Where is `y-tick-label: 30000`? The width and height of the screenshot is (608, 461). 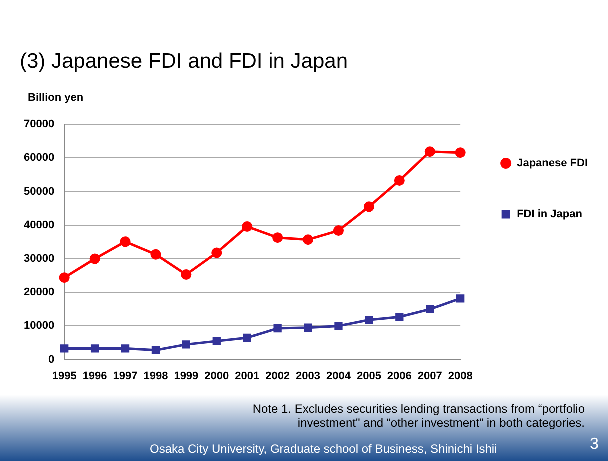 y-tick-label: 30000 is located at coordinates (39, 259).